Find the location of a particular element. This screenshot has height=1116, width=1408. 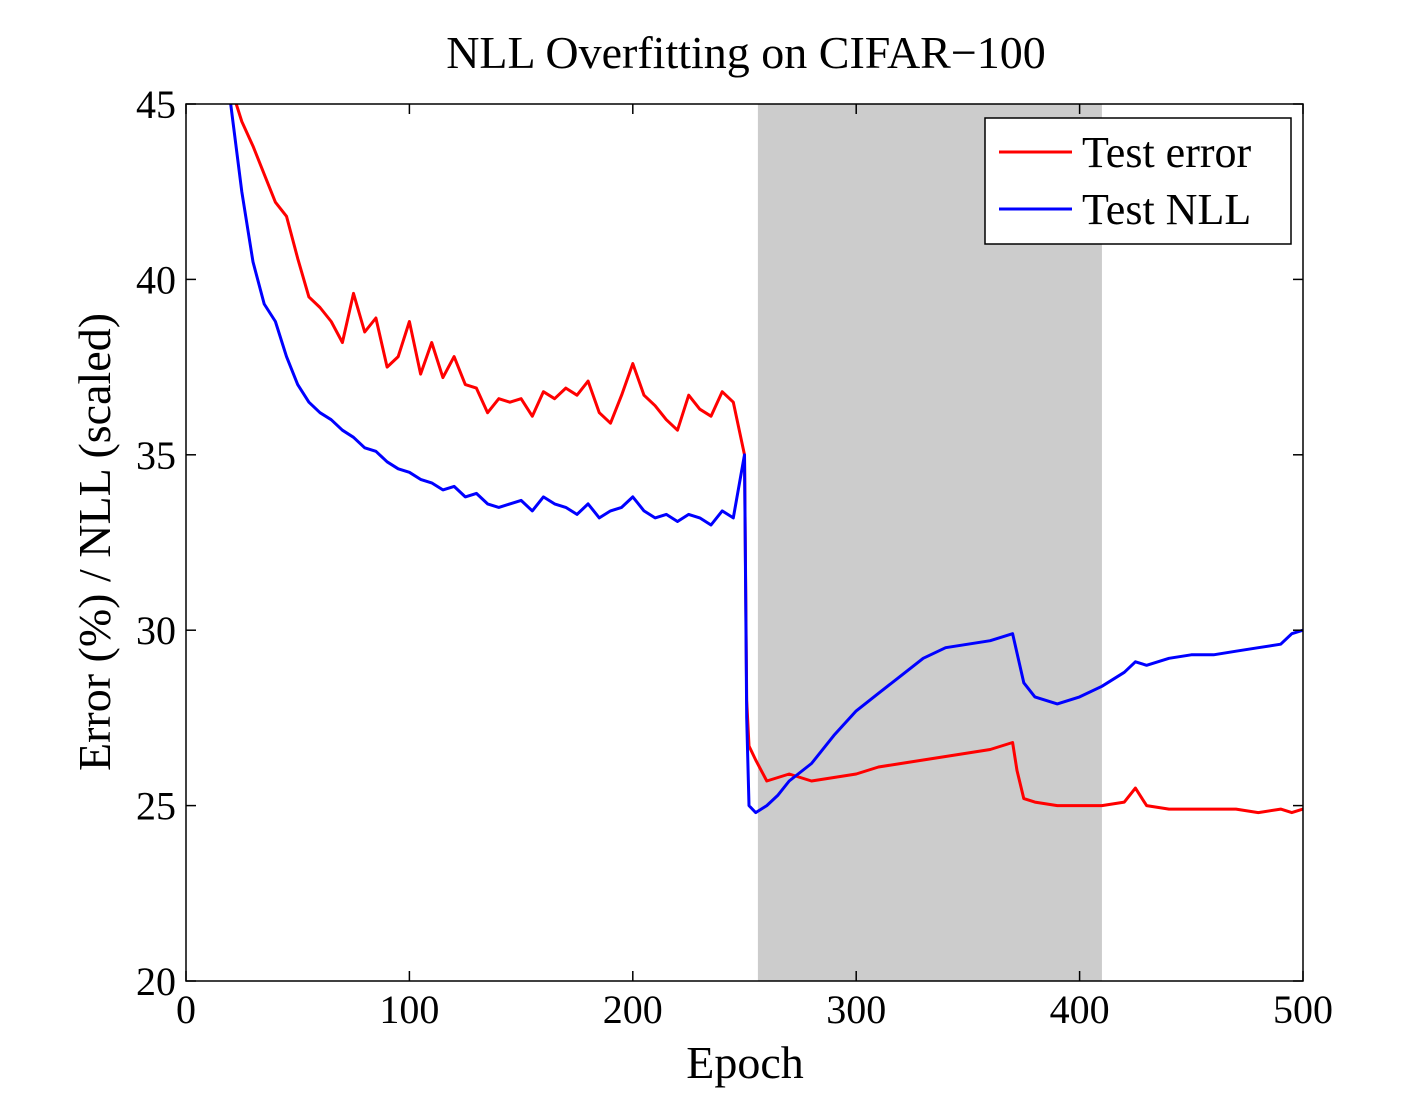

x-tick-label: 0 is located at coordinates (186, 1009).